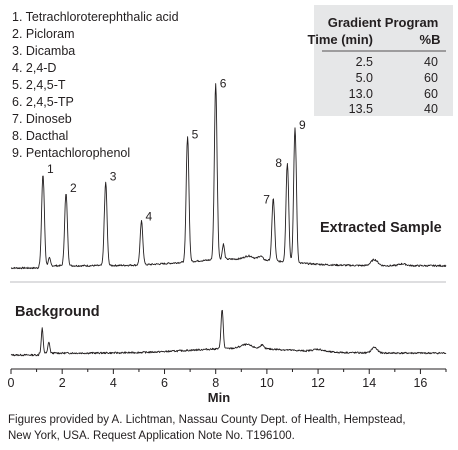 The width and height of the screenshot is (458, 450). Describe the element at coordinates (43, 51) in the screenshot. I see `legend-entry-3: 3. Dicamba` at that location.